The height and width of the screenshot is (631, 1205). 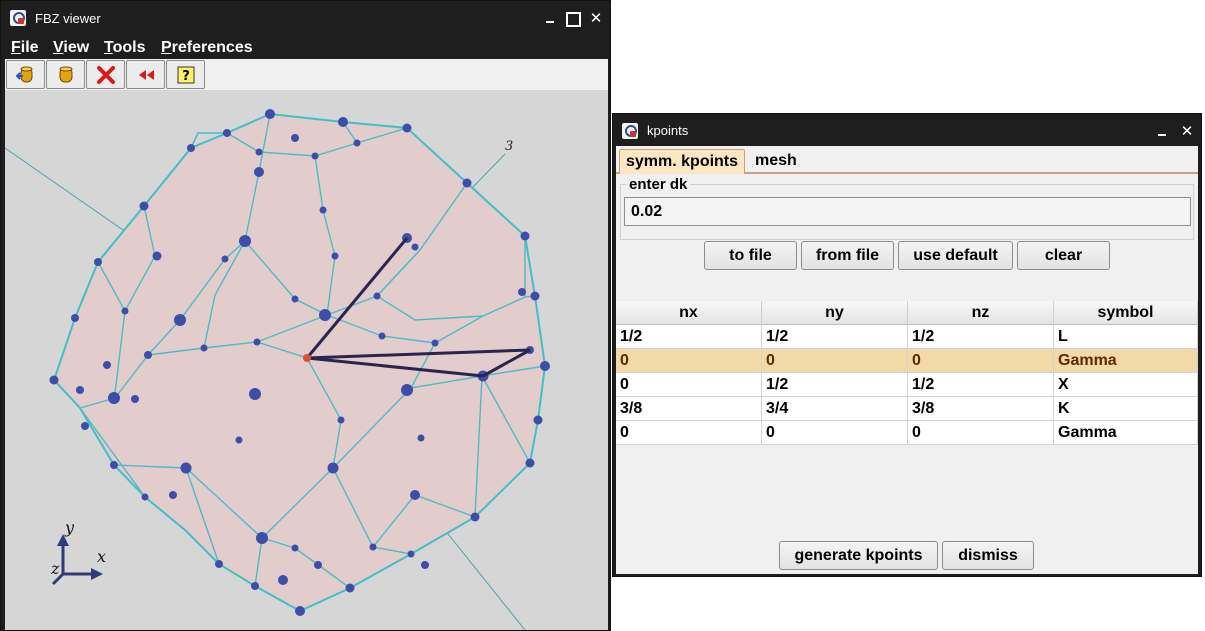 I want to click on rewind-button, so click(x=145, y=74).